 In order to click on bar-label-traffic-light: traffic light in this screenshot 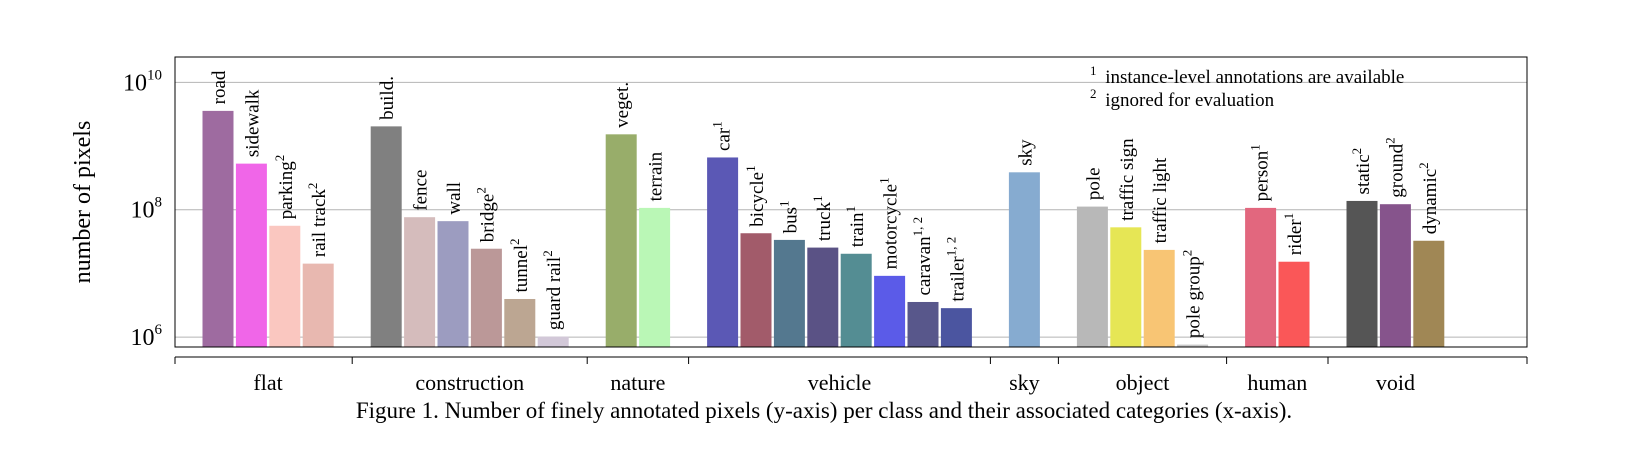, I will do `click(1160, 200)`.